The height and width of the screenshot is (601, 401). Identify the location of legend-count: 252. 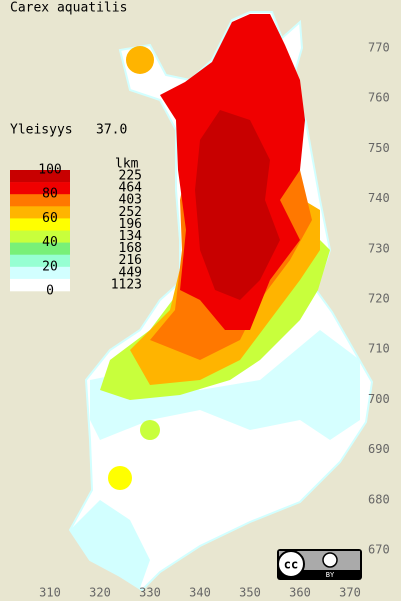
(130, 212).